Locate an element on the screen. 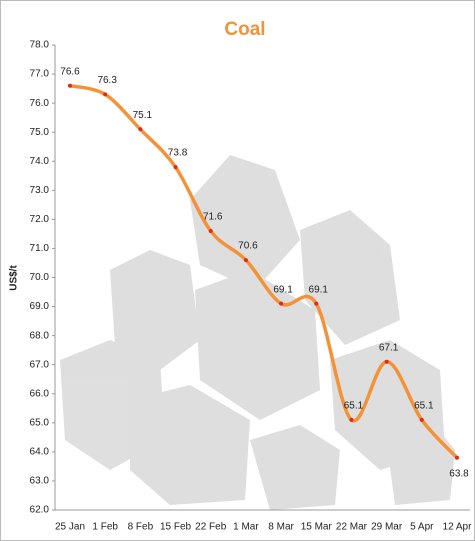  y-tick-label: 68.0 is located at coordinates (40, 335).